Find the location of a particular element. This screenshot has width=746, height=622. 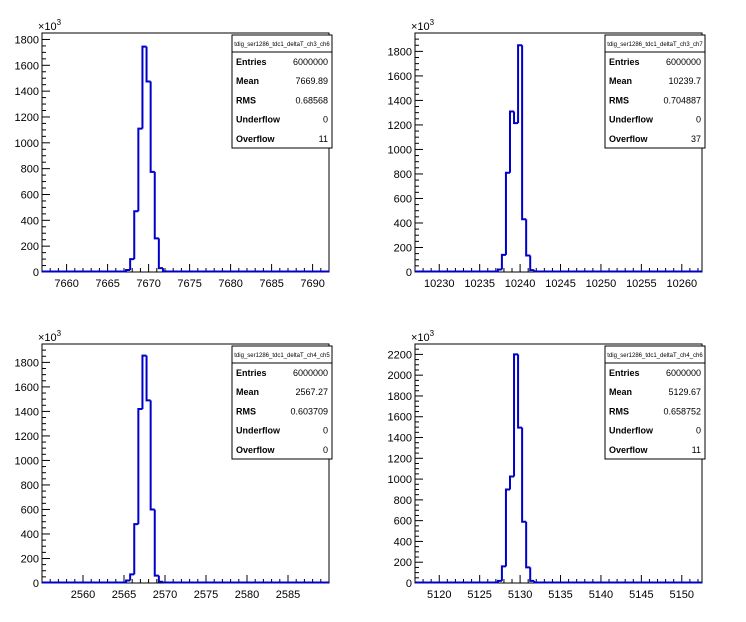

x-tick-label: 7675 is located at coordinates (189, 284).